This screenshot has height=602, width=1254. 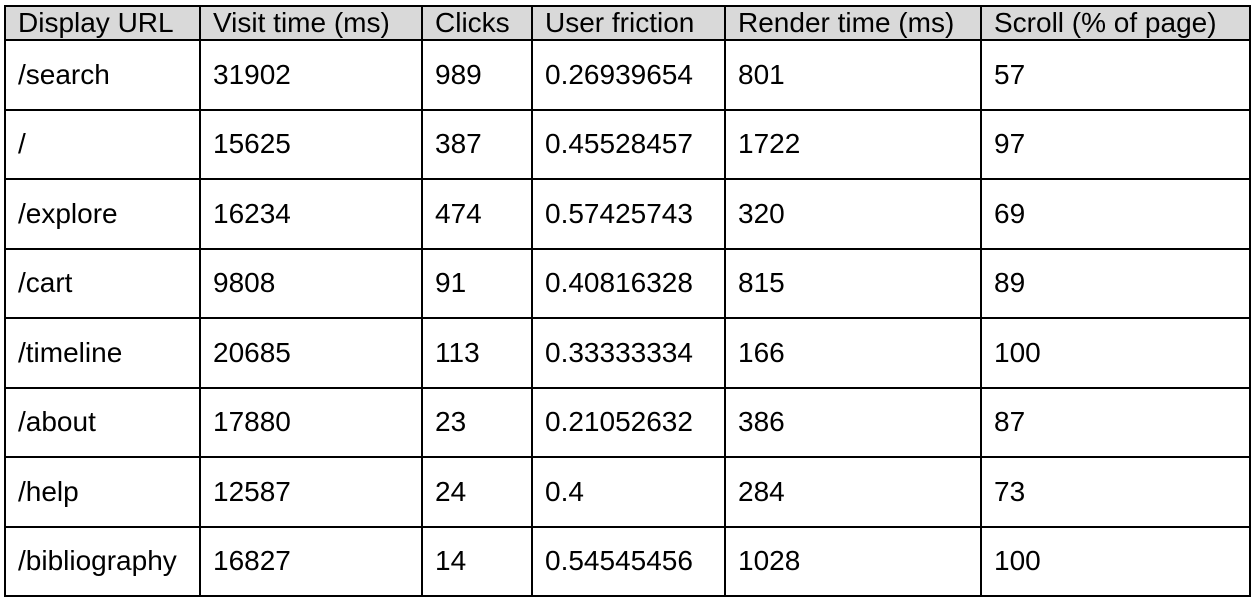 I want to click on cell-scroll: 87, so click(x=1115, y=422).